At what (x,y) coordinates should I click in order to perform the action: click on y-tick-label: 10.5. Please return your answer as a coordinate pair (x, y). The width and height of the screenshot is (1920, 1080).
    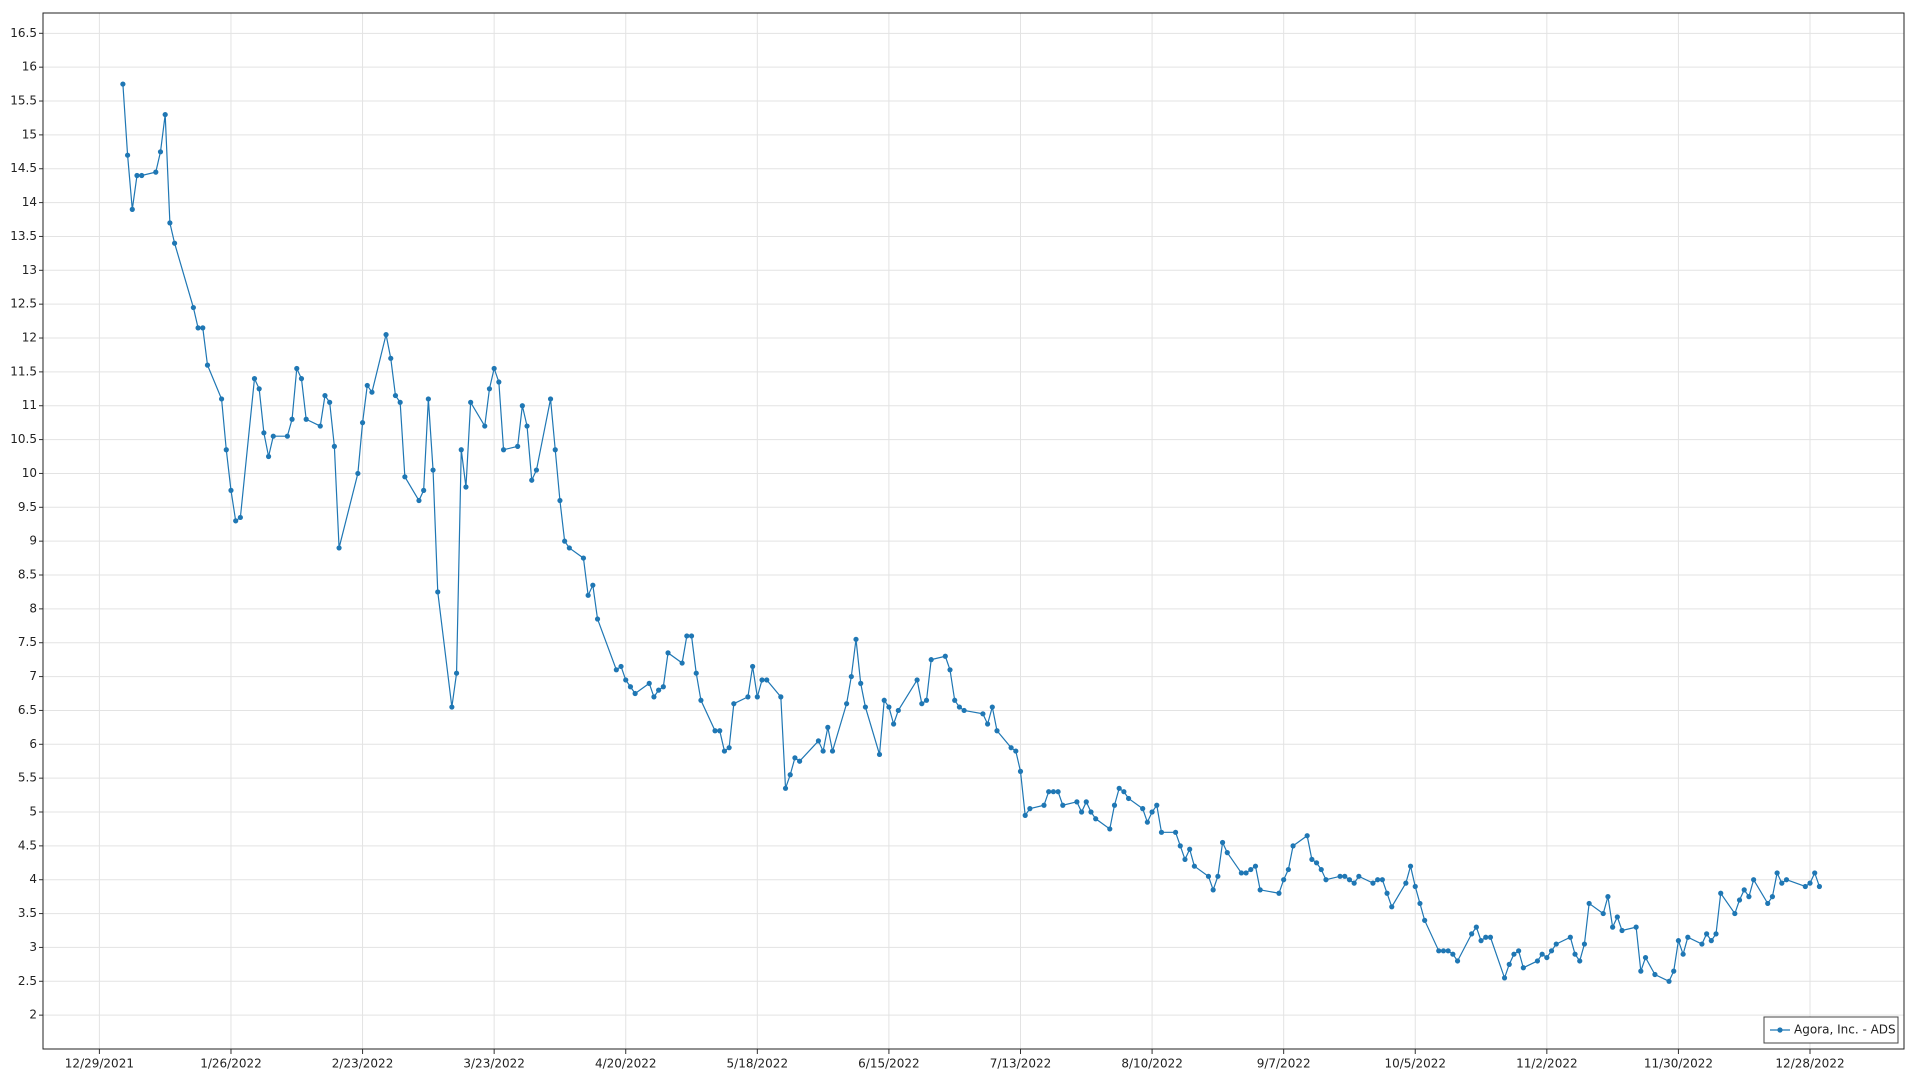
    Looking at the image, I should click on (23, 439).